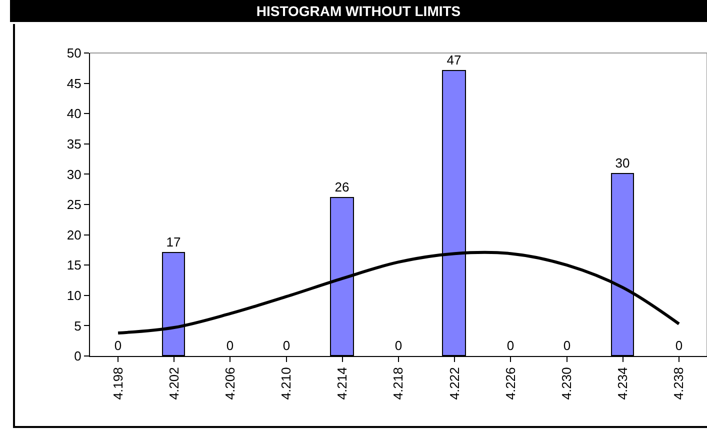 Image resolution: width=707 pixels, height=429 pixels. What do you see at coordinates (74, 144) in the screenshot?
I see `y-tick-label: 35` at bounding box center [74, 144].